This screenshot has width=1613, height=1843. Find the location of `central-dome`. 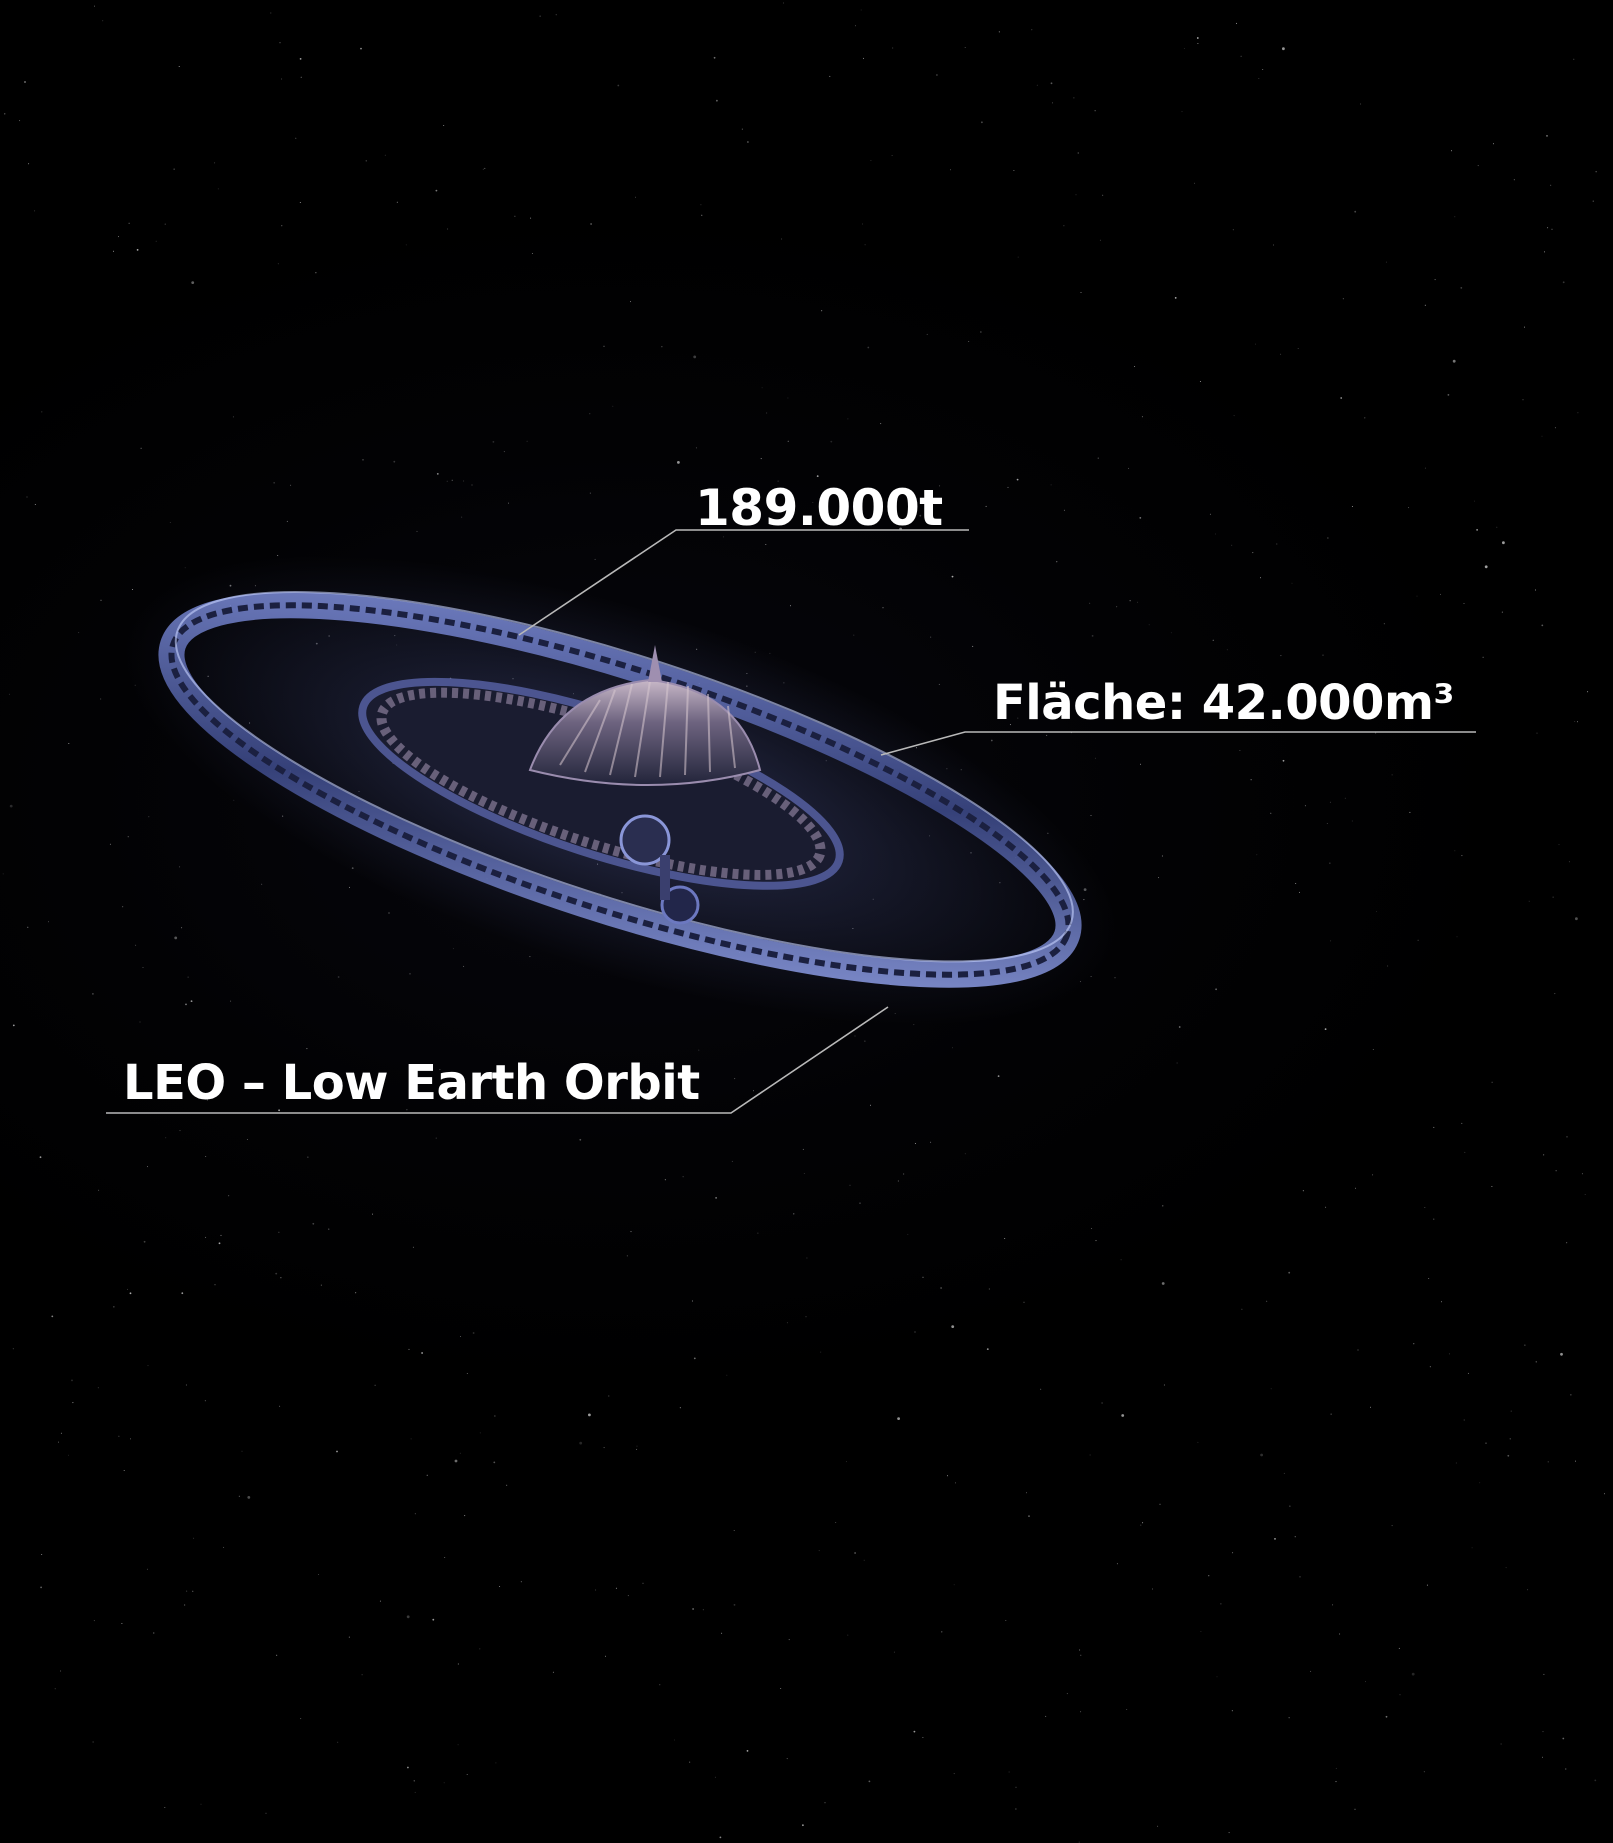

central-dome is located at coordinates (645, 732).